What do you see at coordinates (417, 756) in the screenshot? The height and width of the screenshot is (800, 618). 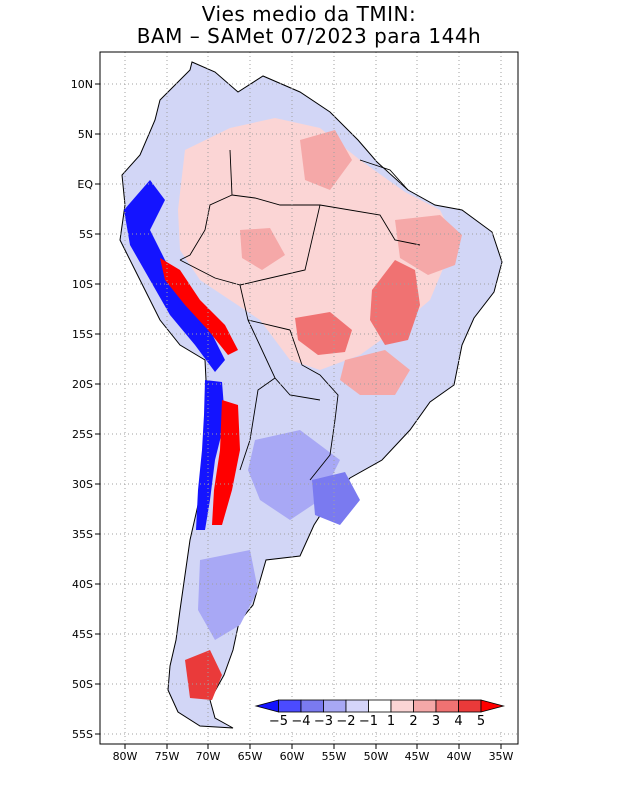 I see `lon-label: 45W` at bounding box center [417, 756].